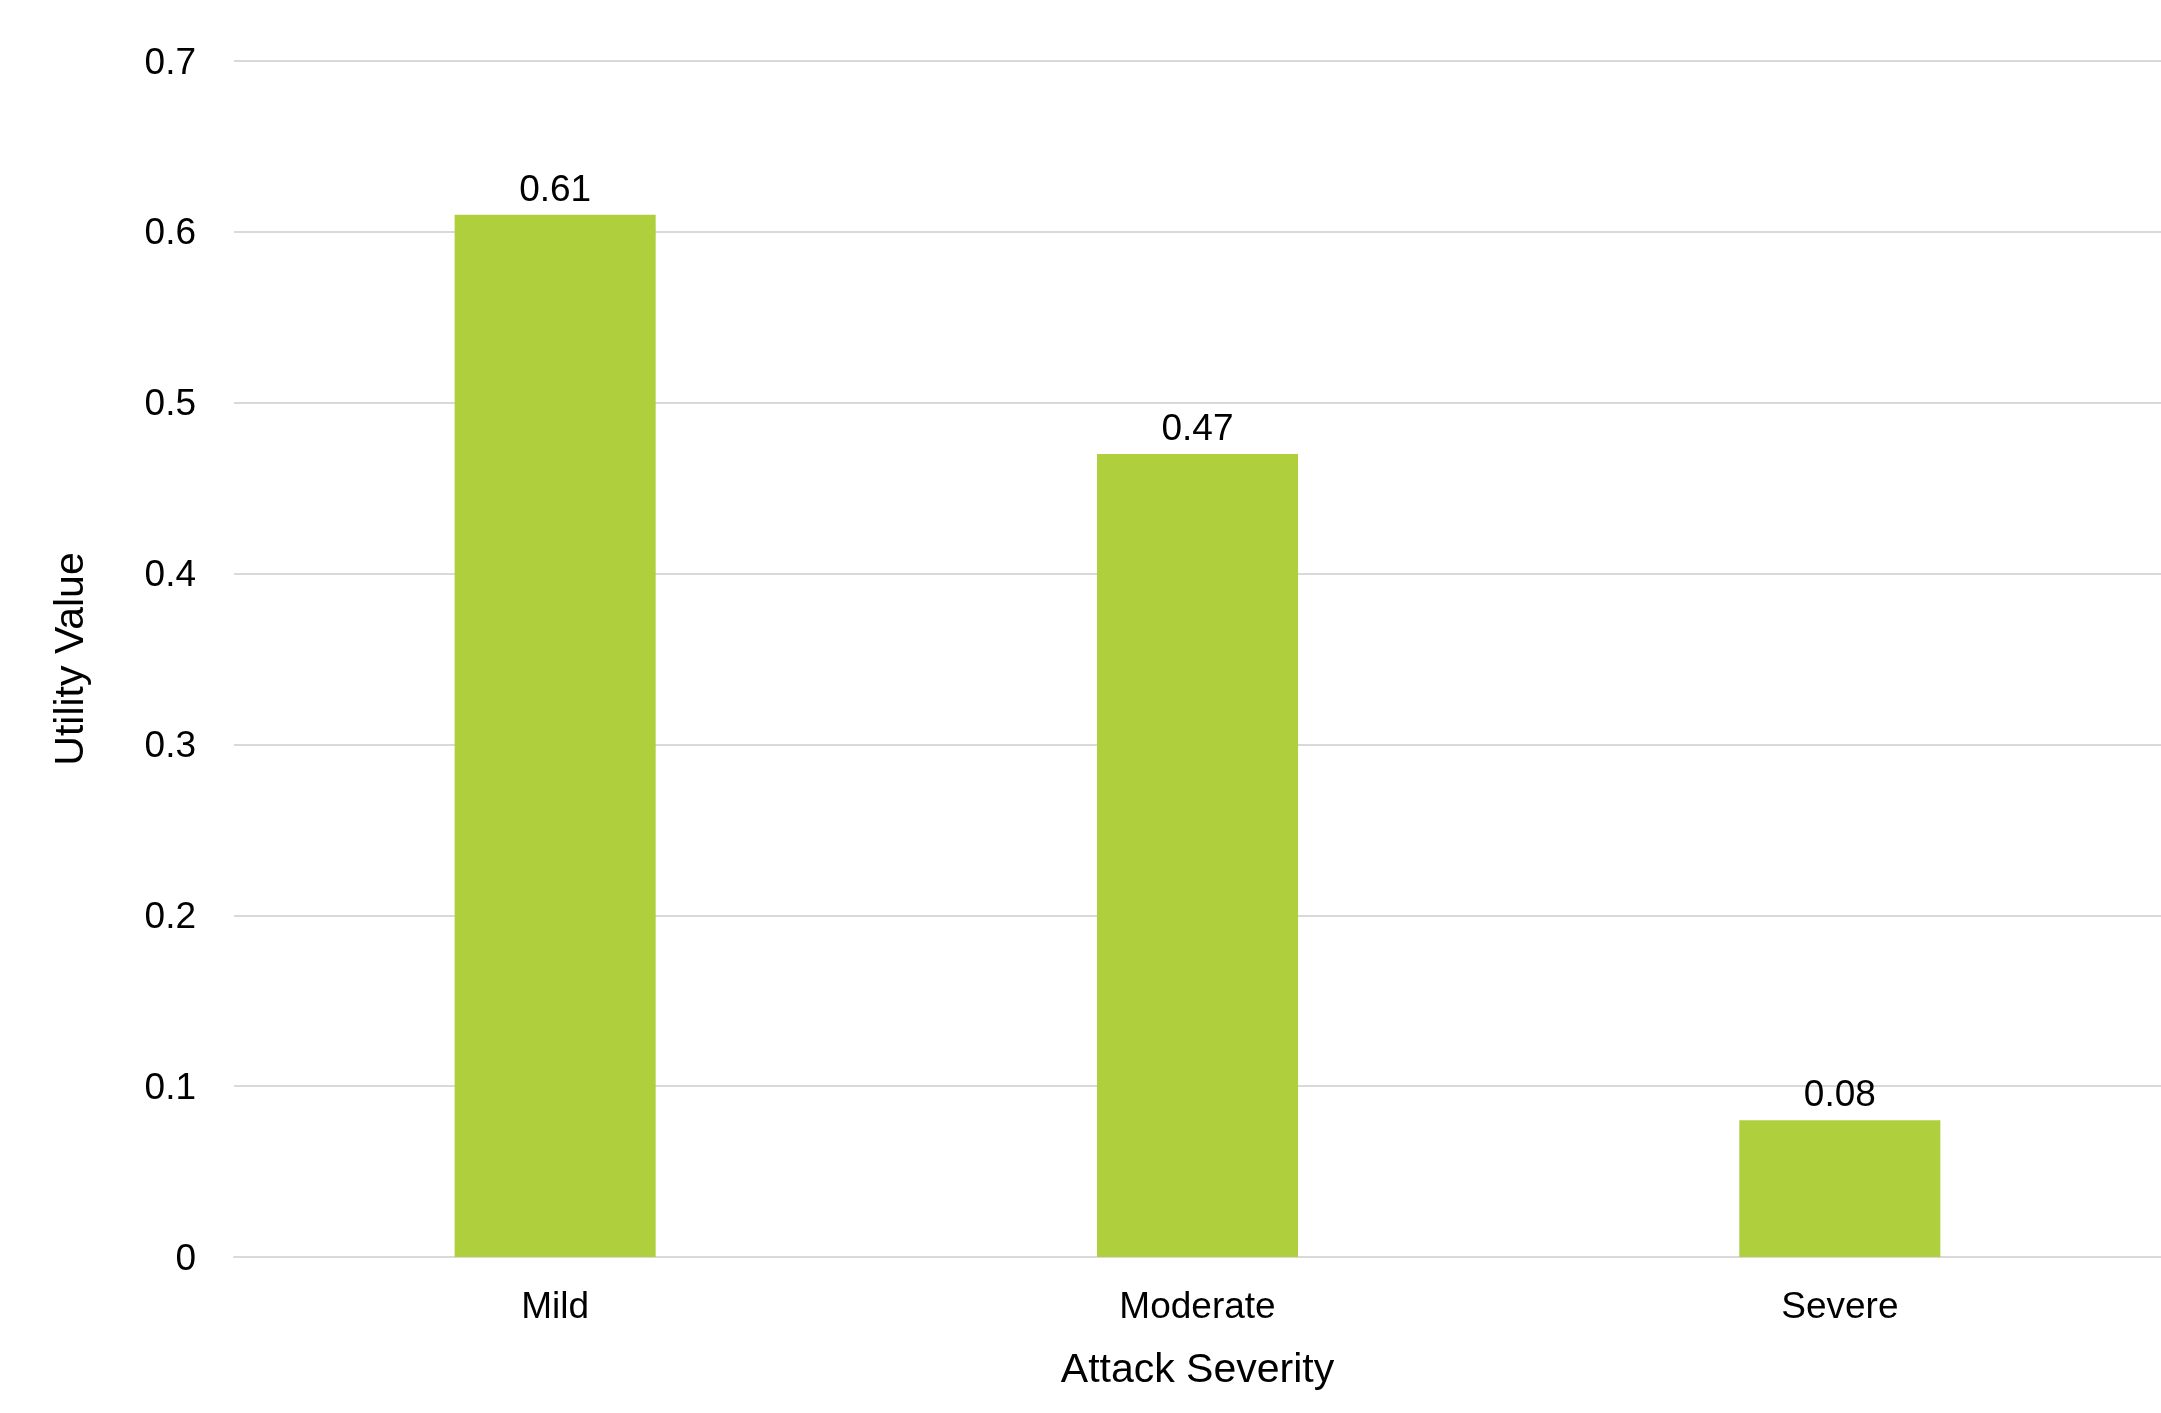  What do you see at coordinates (68, 659) in the screenshot?
I see `y-axis-title: Utility Value` at bounding box center [68, 659].